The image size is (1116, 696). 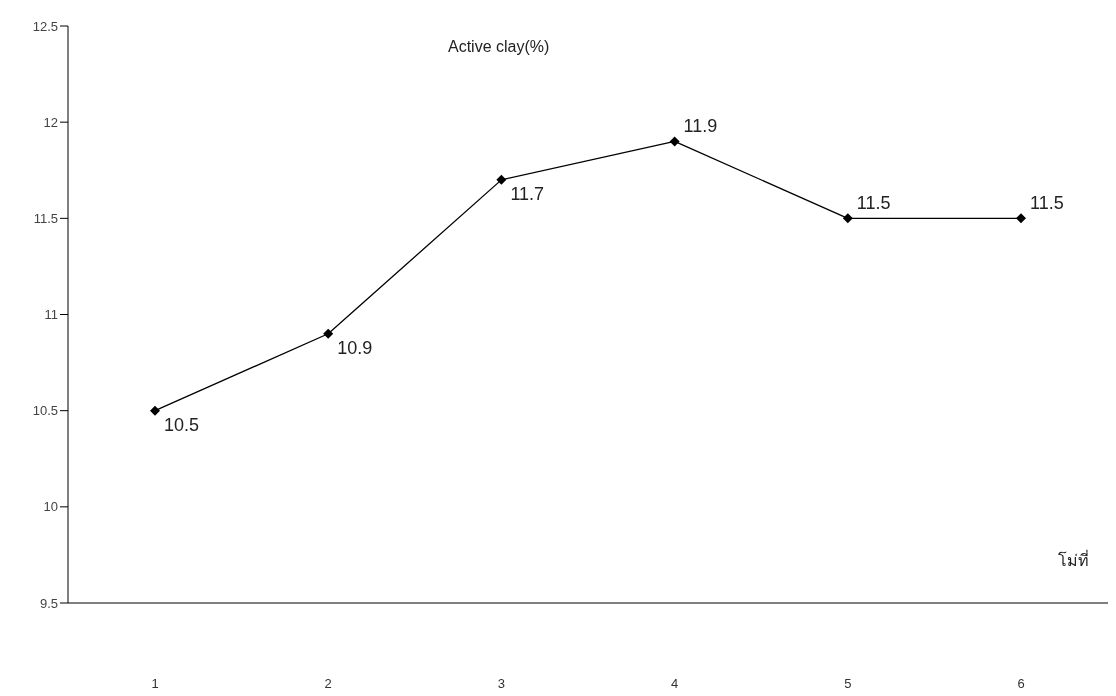 I want to click on x-tick-label: 2, so click(x=328, y=684).